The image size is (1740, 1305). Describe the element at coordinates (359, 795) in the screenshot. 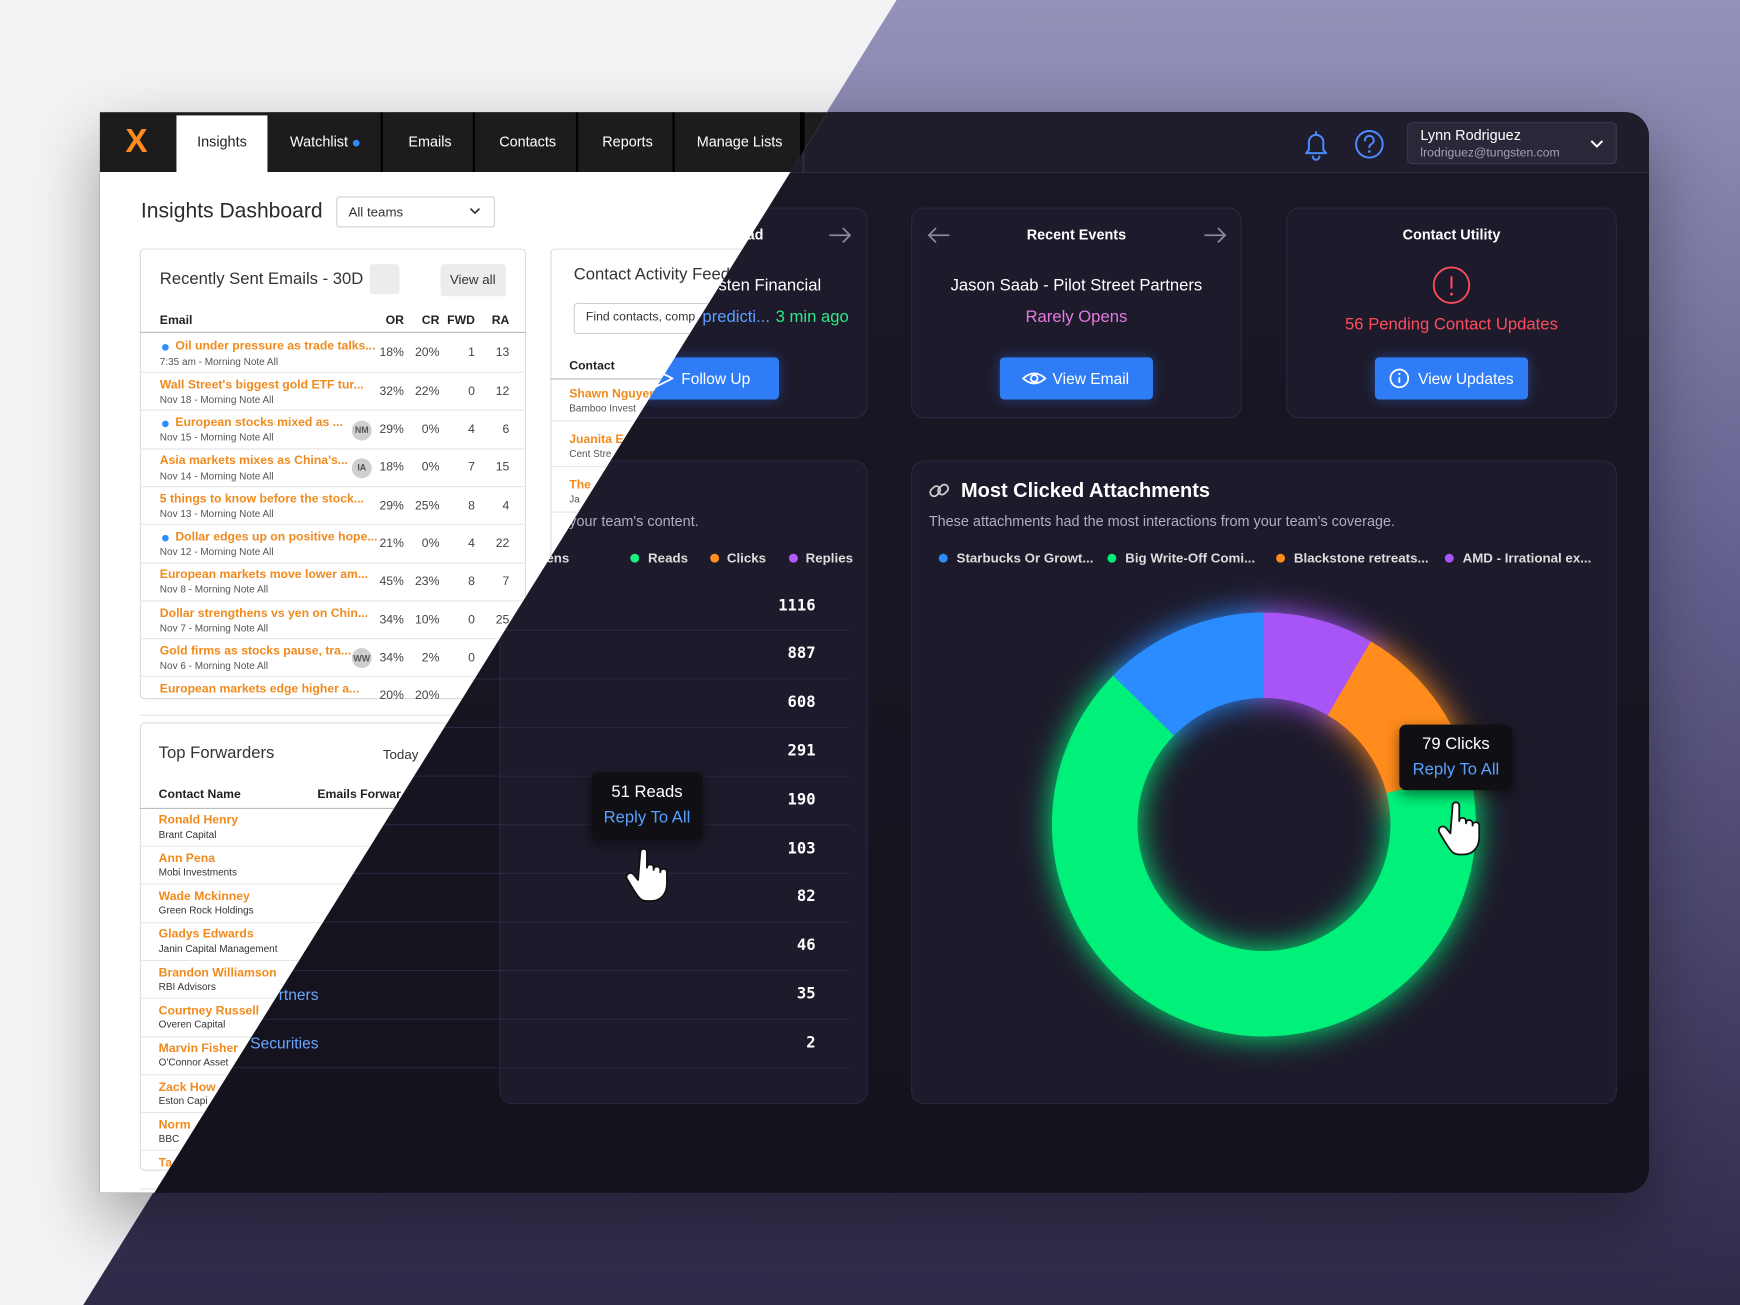

I see `column-header: Emails Forwar` at that location.